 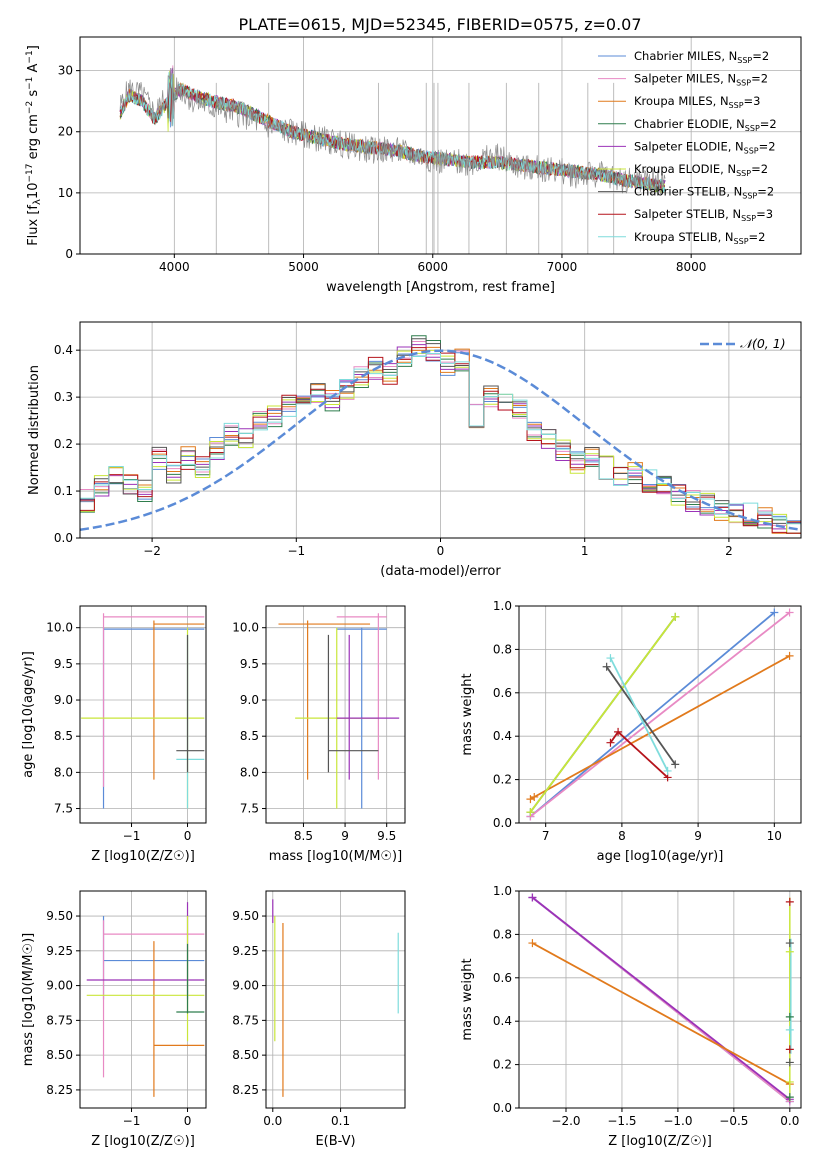 I want to click on y-tick-label: 0.4, so click(x=502, y=1021).